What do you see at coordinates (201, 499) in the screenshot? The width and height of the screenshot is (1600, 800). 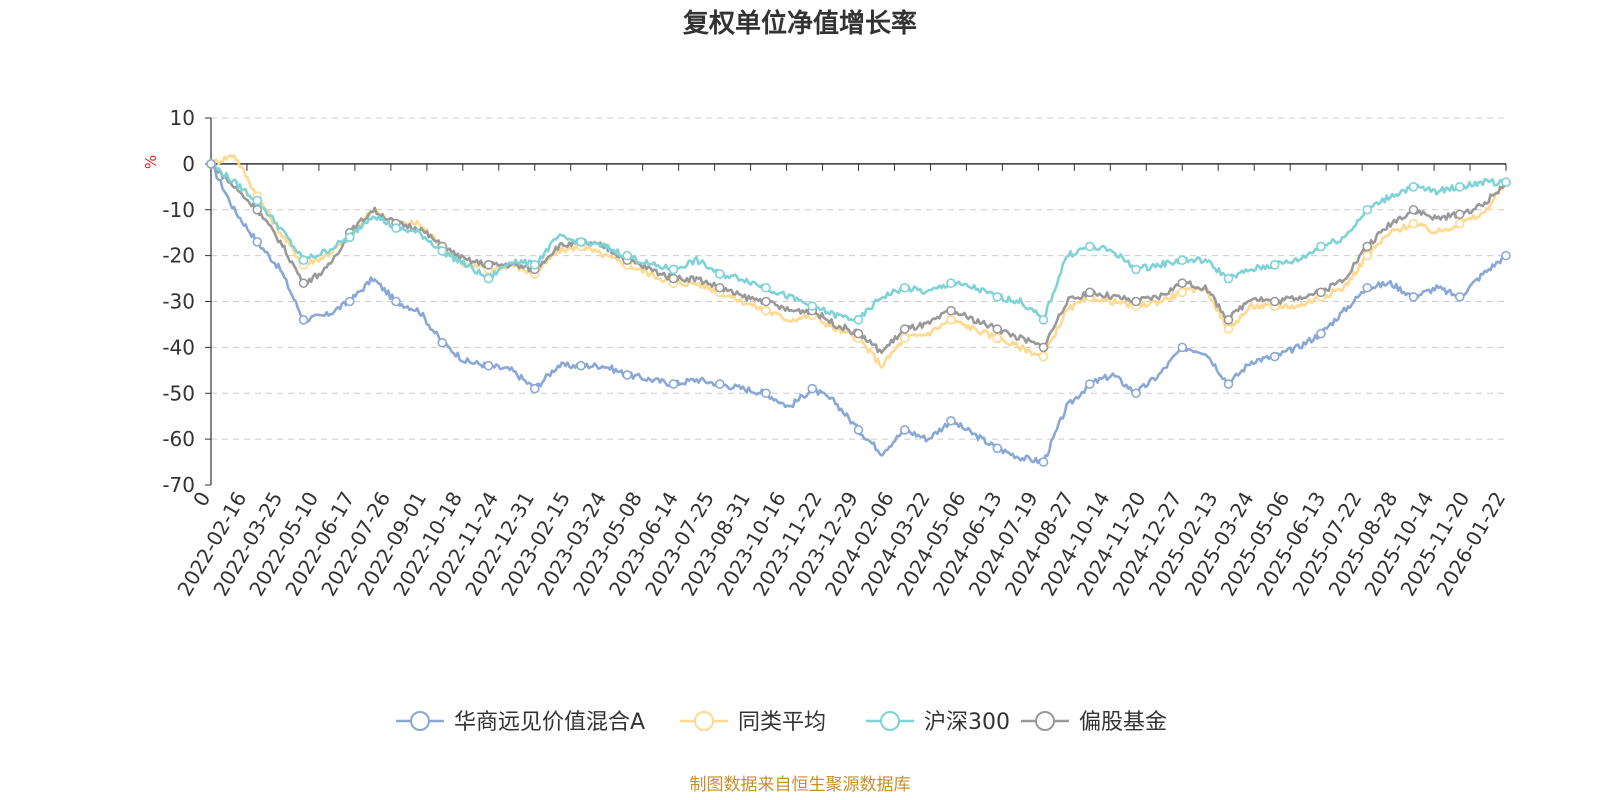 I see `x-tick-label: 0` at bounding box center [201, 499].